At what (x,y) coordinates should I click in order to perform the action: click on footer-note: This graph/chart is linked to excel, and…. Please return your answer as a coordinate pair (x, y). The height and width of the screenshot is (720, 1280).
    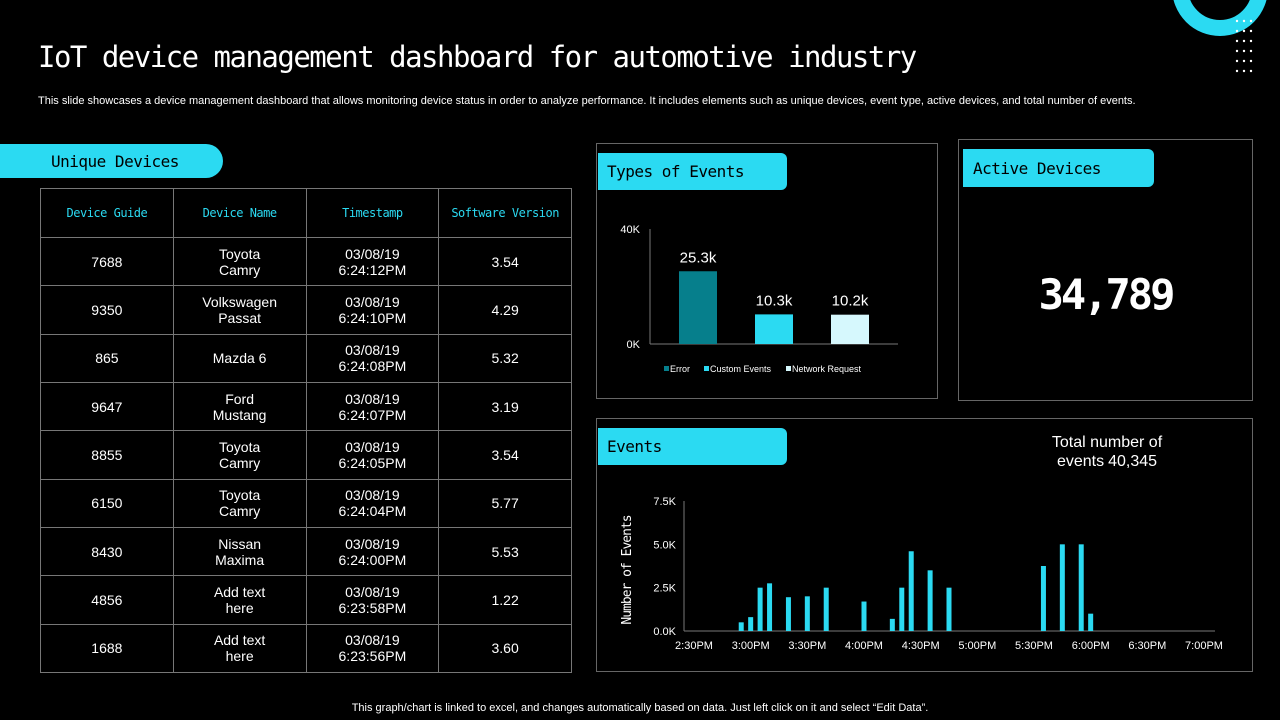
    Looking at the image, I should click on (640, 708).